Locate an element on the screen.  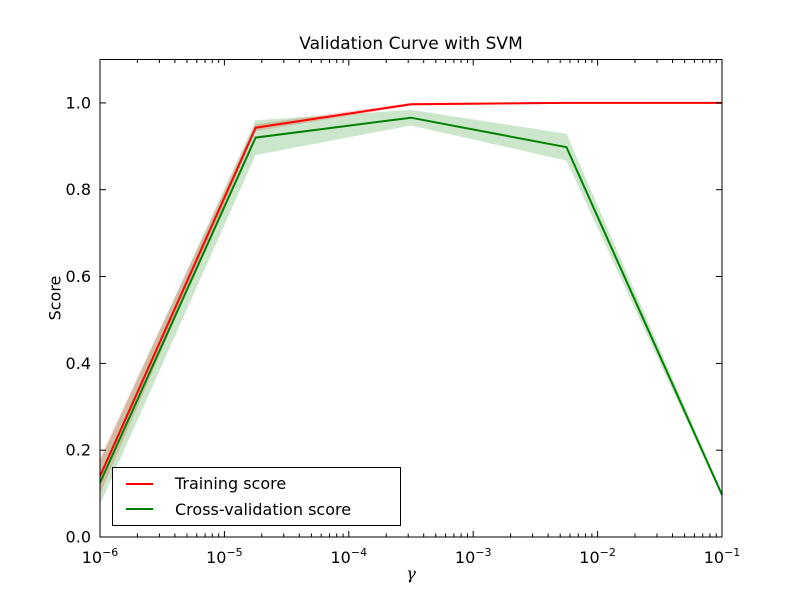
y-tick-label: 1.0 is located at coordinates (78, 102).